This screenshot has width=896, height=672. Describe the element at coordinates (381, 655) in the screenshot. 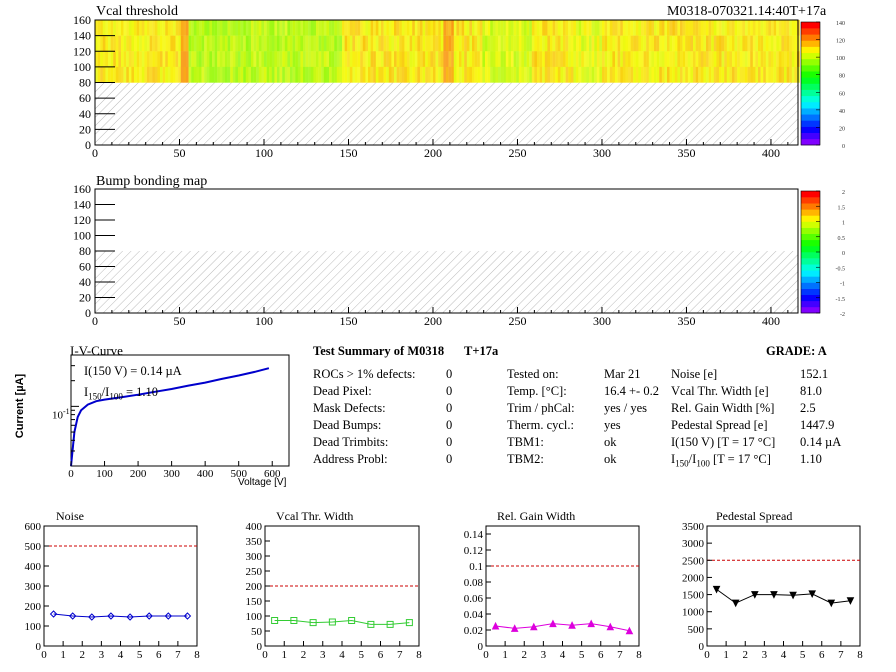

I see `trend-x-tick-label: 6` at that location.